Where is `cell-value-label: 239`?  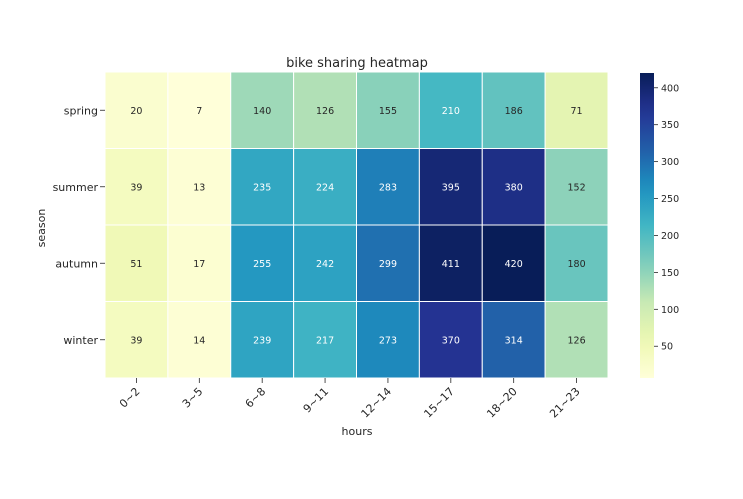
cell-value-label: 239 is located at coordinates (262, 340).